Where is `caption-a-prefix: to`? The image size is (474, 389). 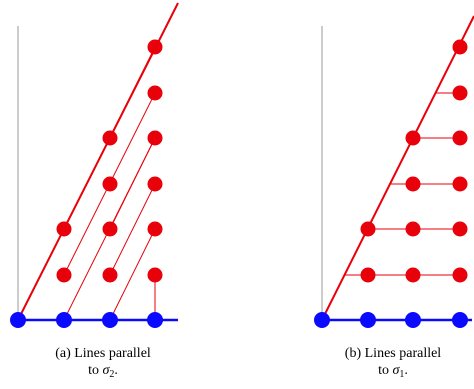
caption-a-prefix: to is located at coordinates (95, 370).